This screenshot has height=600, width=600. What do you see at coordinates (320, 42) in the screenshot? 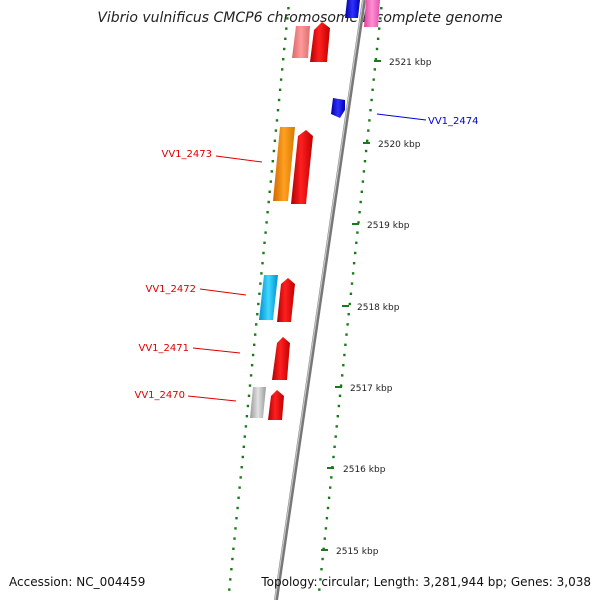
I see `gene-red-upper` at bounding box center [320, 42].